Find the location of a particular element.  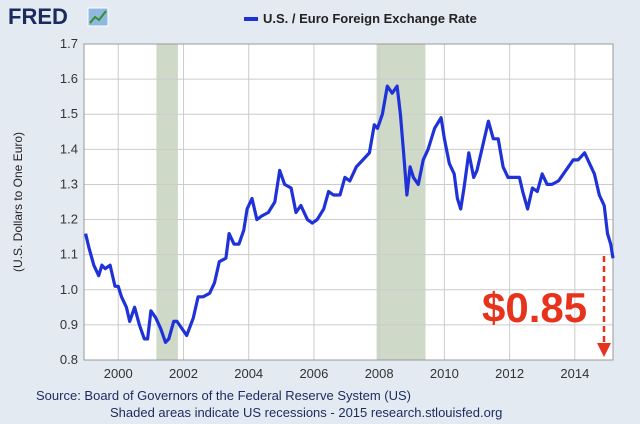

legend-label: U.S. / Euro Foreign Exchange Rate is located at coordinates (370, 18).